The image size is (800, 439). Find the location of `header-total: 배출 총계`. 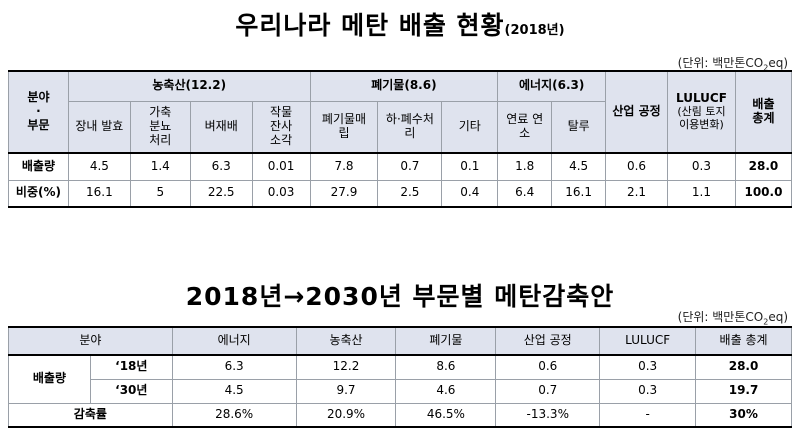

header-total: 배출 총계 is located at coordinates (743, 341).